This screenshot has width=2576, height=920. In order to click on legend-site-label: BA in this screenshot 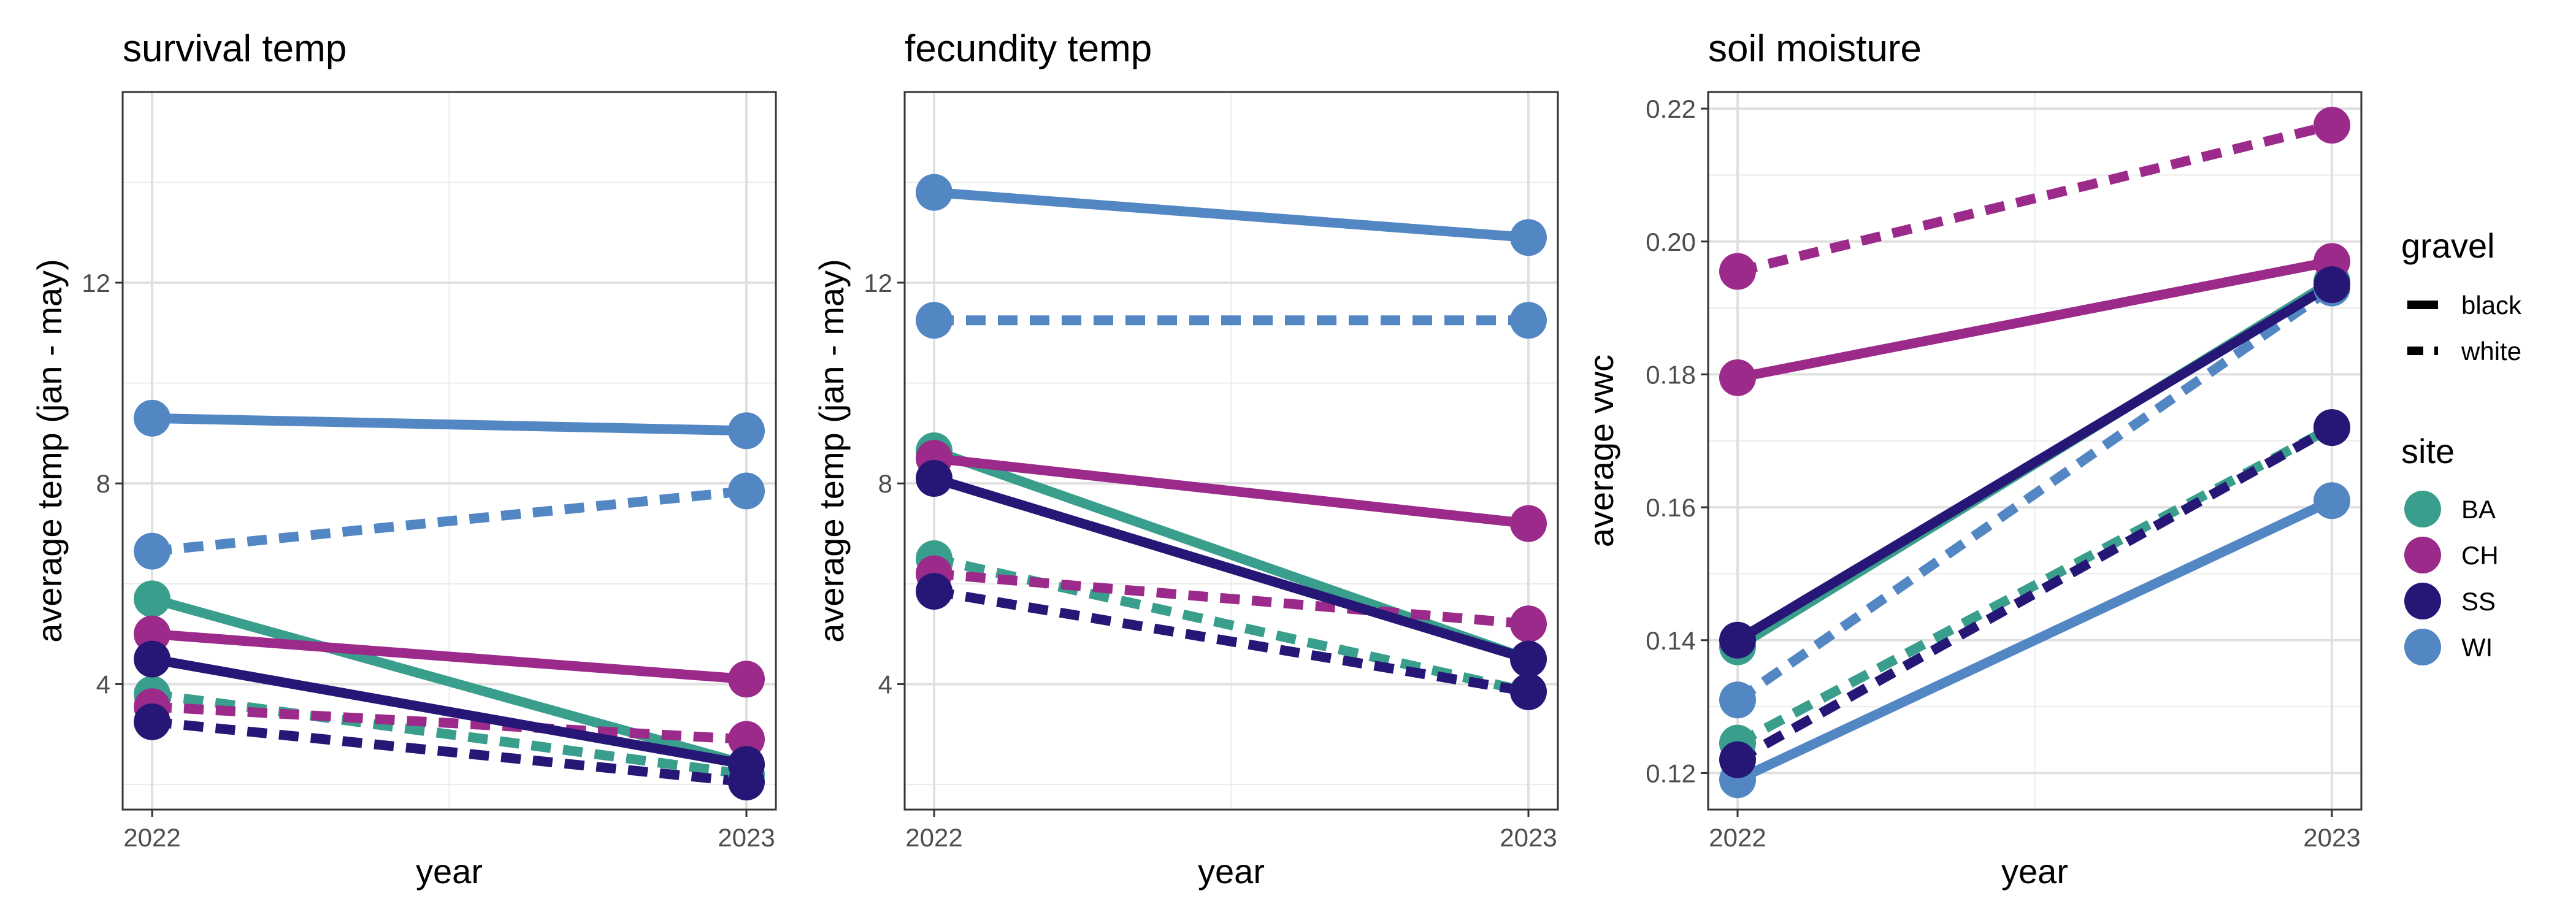, I will do `click(2478, 509)`.